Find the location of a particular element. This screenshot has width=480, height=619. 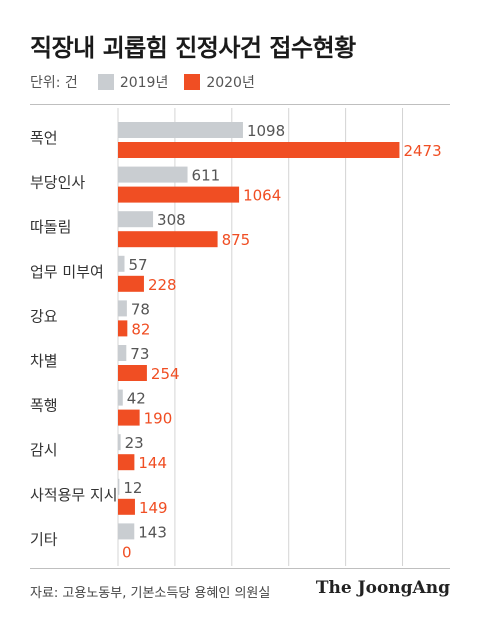

value-label-2020: 0 is located at coordinates (127, 552).